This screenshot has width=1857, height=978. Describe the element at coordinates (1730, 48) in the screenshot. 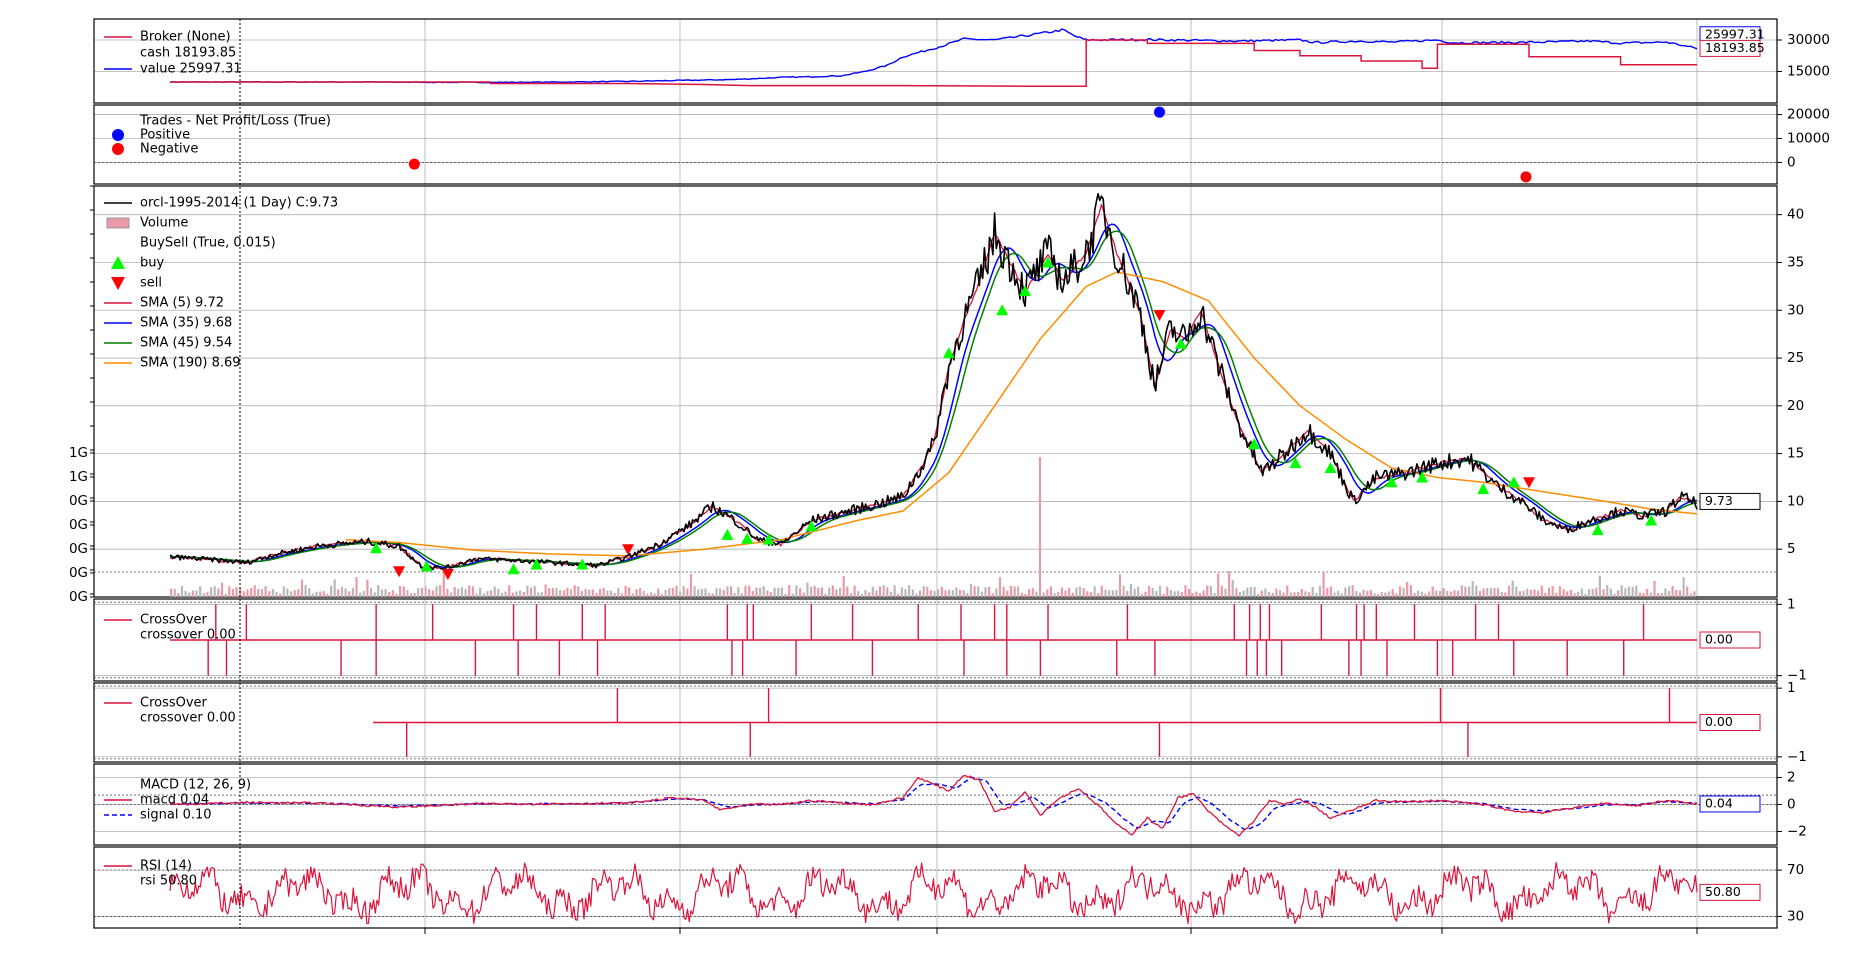

I see `broker-cash-value-box-frame` at that location.